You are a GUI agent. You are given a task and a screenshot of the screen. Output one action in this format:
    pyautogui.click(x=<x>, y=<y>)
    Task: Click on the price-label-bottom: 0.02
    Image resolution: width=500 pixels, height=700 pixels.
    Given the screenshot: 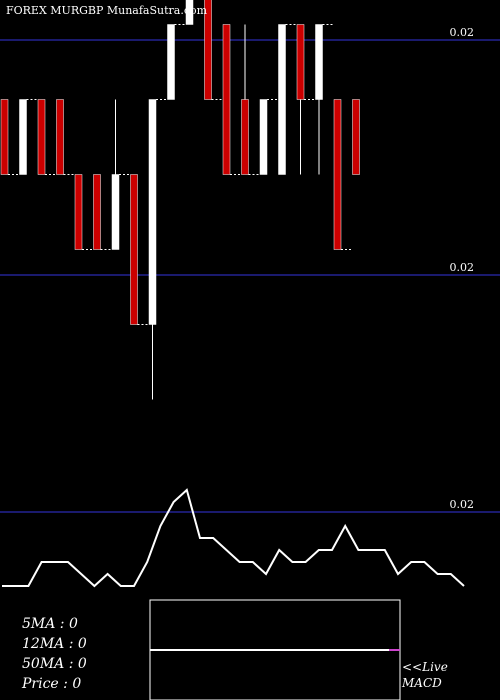 What is the action you would take?
    pyautogui.click(x=462, y=504)
    